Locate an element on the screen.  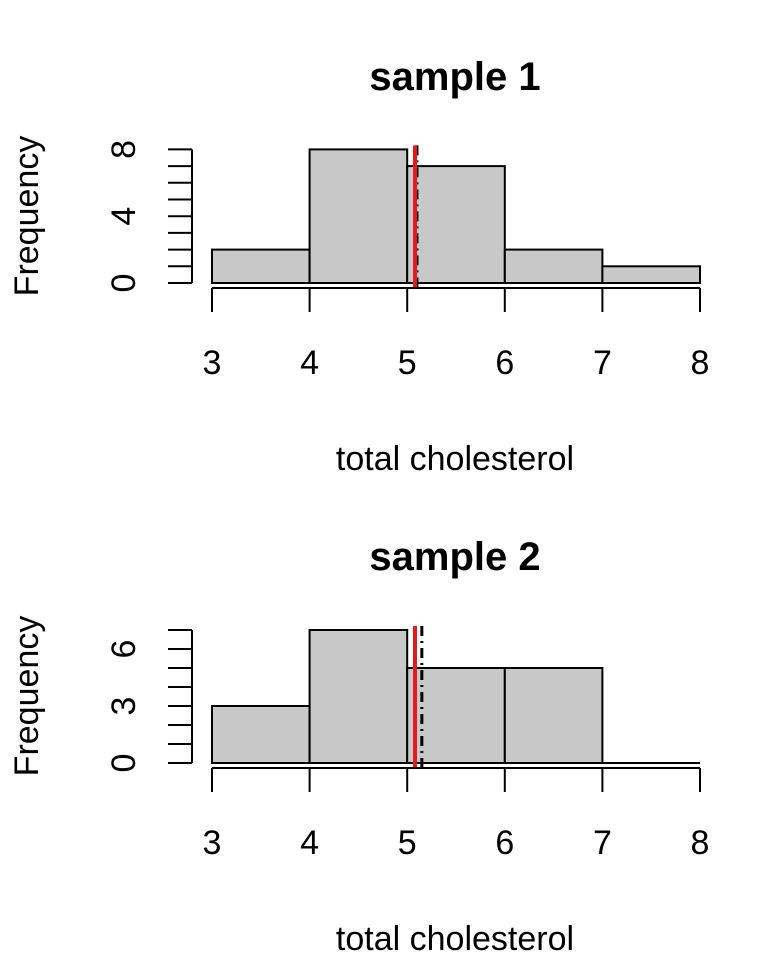
chart-title: sample 2 is located at coordinates (454, 557).